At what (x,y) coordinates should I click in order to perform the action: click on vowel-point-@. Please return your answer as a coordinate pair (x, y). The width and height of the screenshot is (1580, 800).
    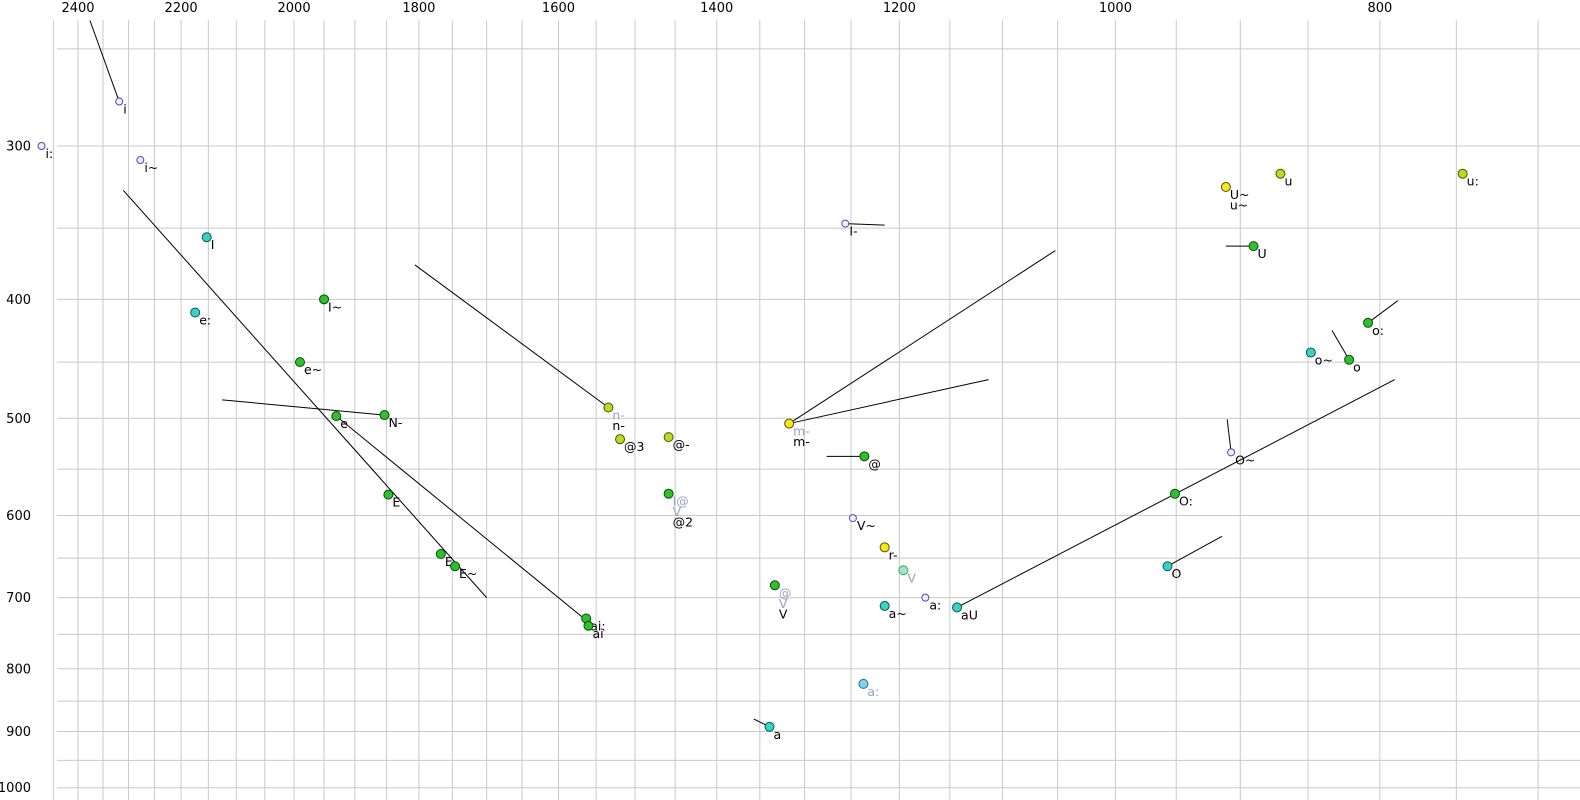
    Looking at the image, I should click on (864, 456).